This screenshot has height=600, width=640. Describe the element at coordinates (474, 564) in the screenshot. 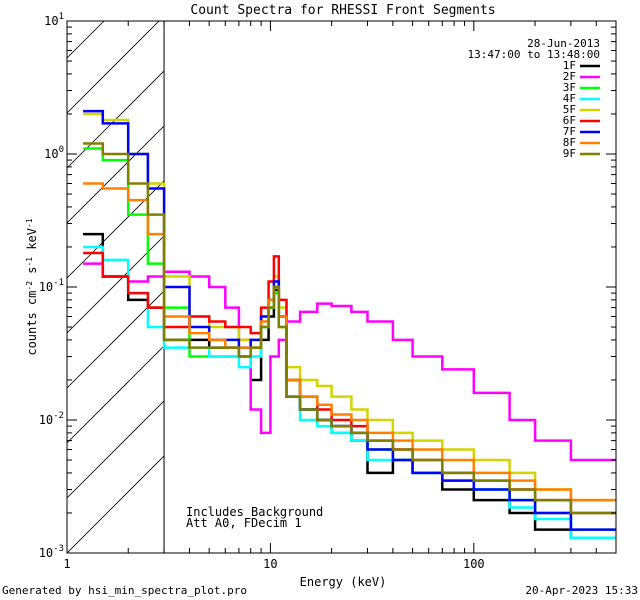

I see `x-tick-label: 100` at that location.